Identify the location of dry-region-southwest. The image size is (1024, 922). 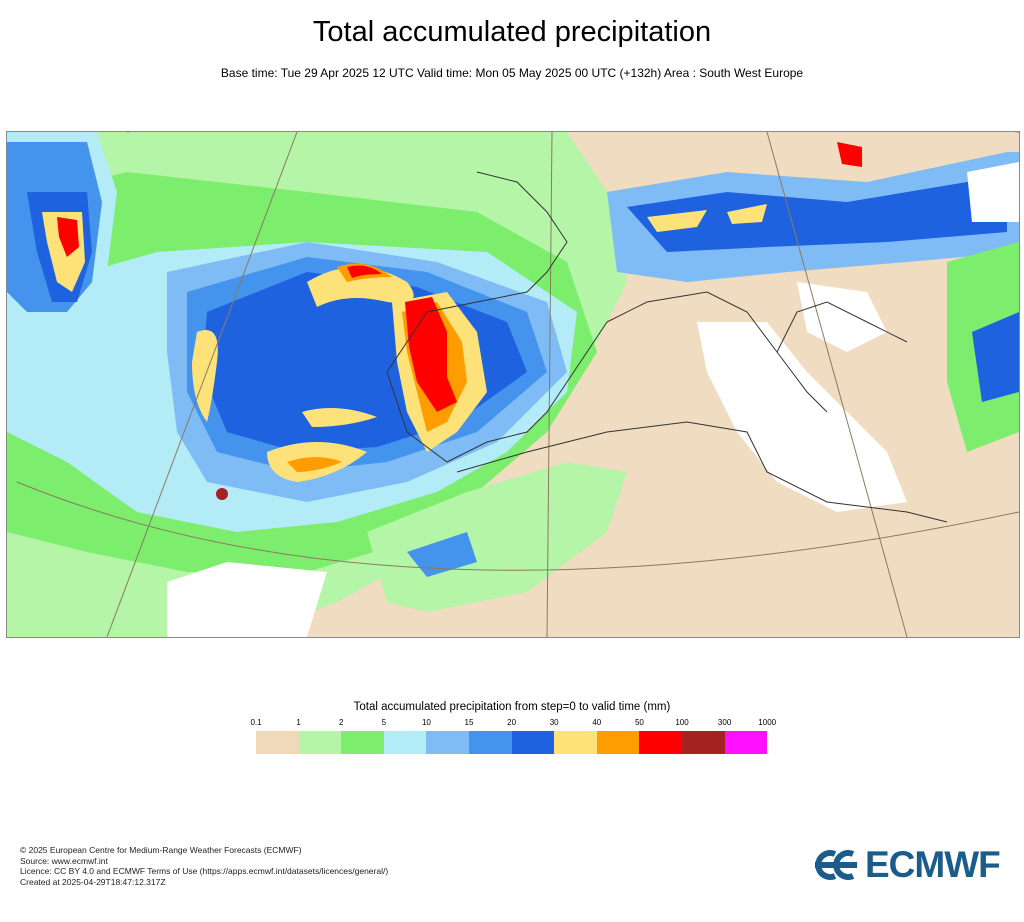
(247, 599).